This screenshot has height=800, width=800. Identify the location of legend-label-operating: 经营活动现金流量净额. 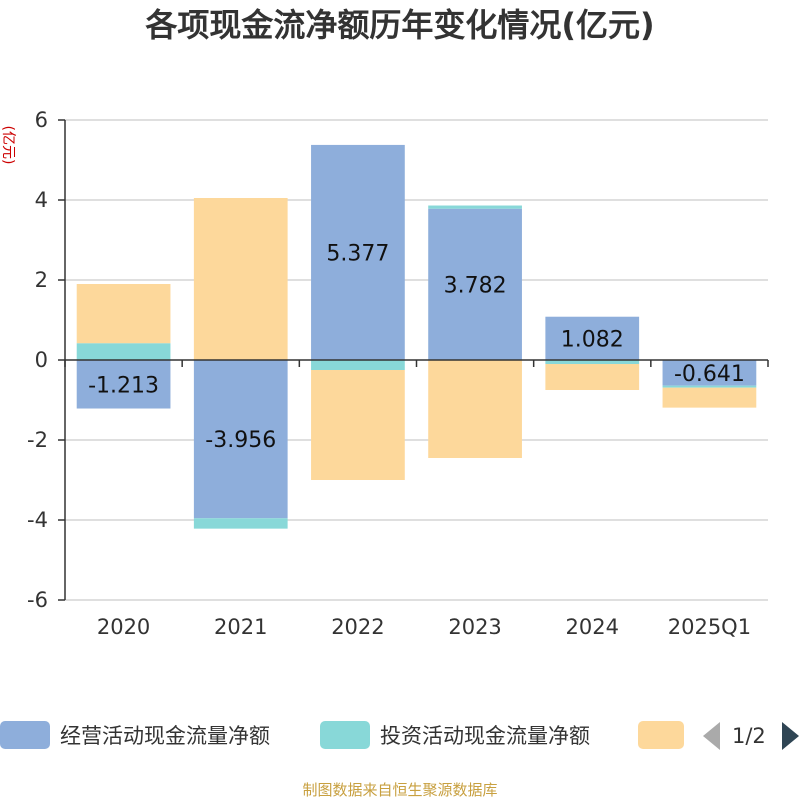
(165, 736).